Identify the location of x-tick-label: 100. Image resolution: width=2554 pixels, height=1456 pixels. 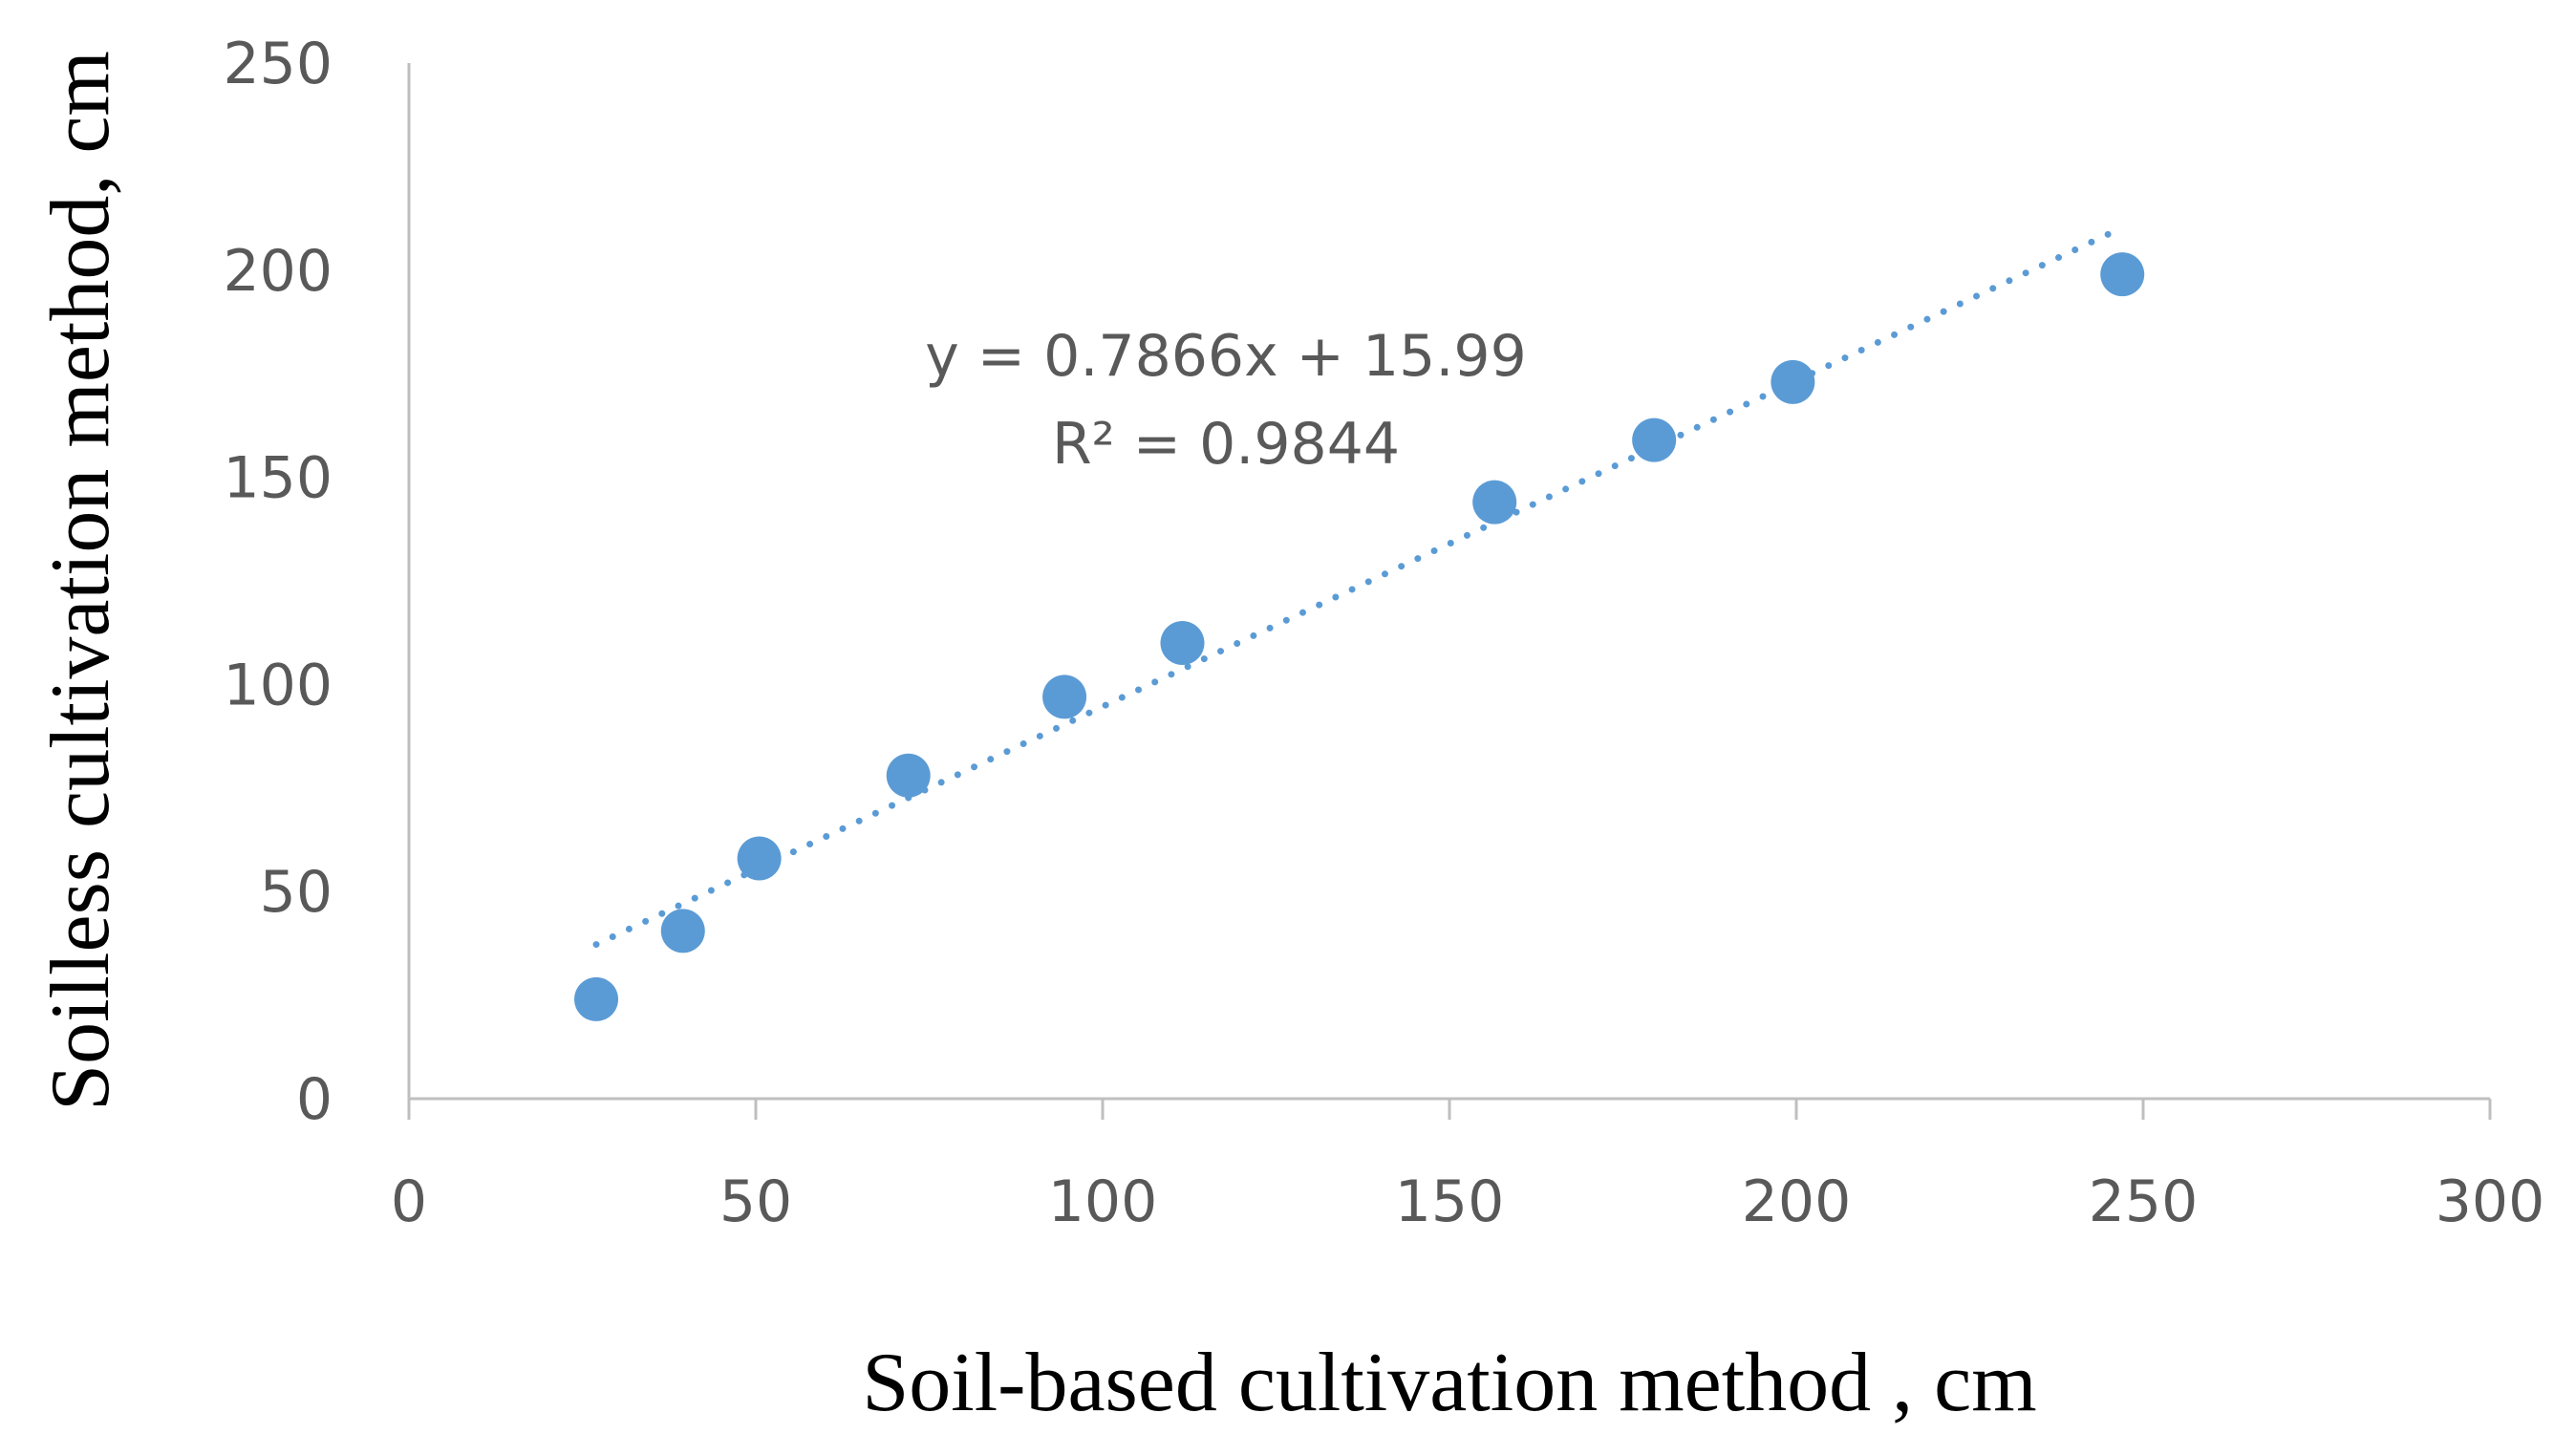
(1103, 1202).